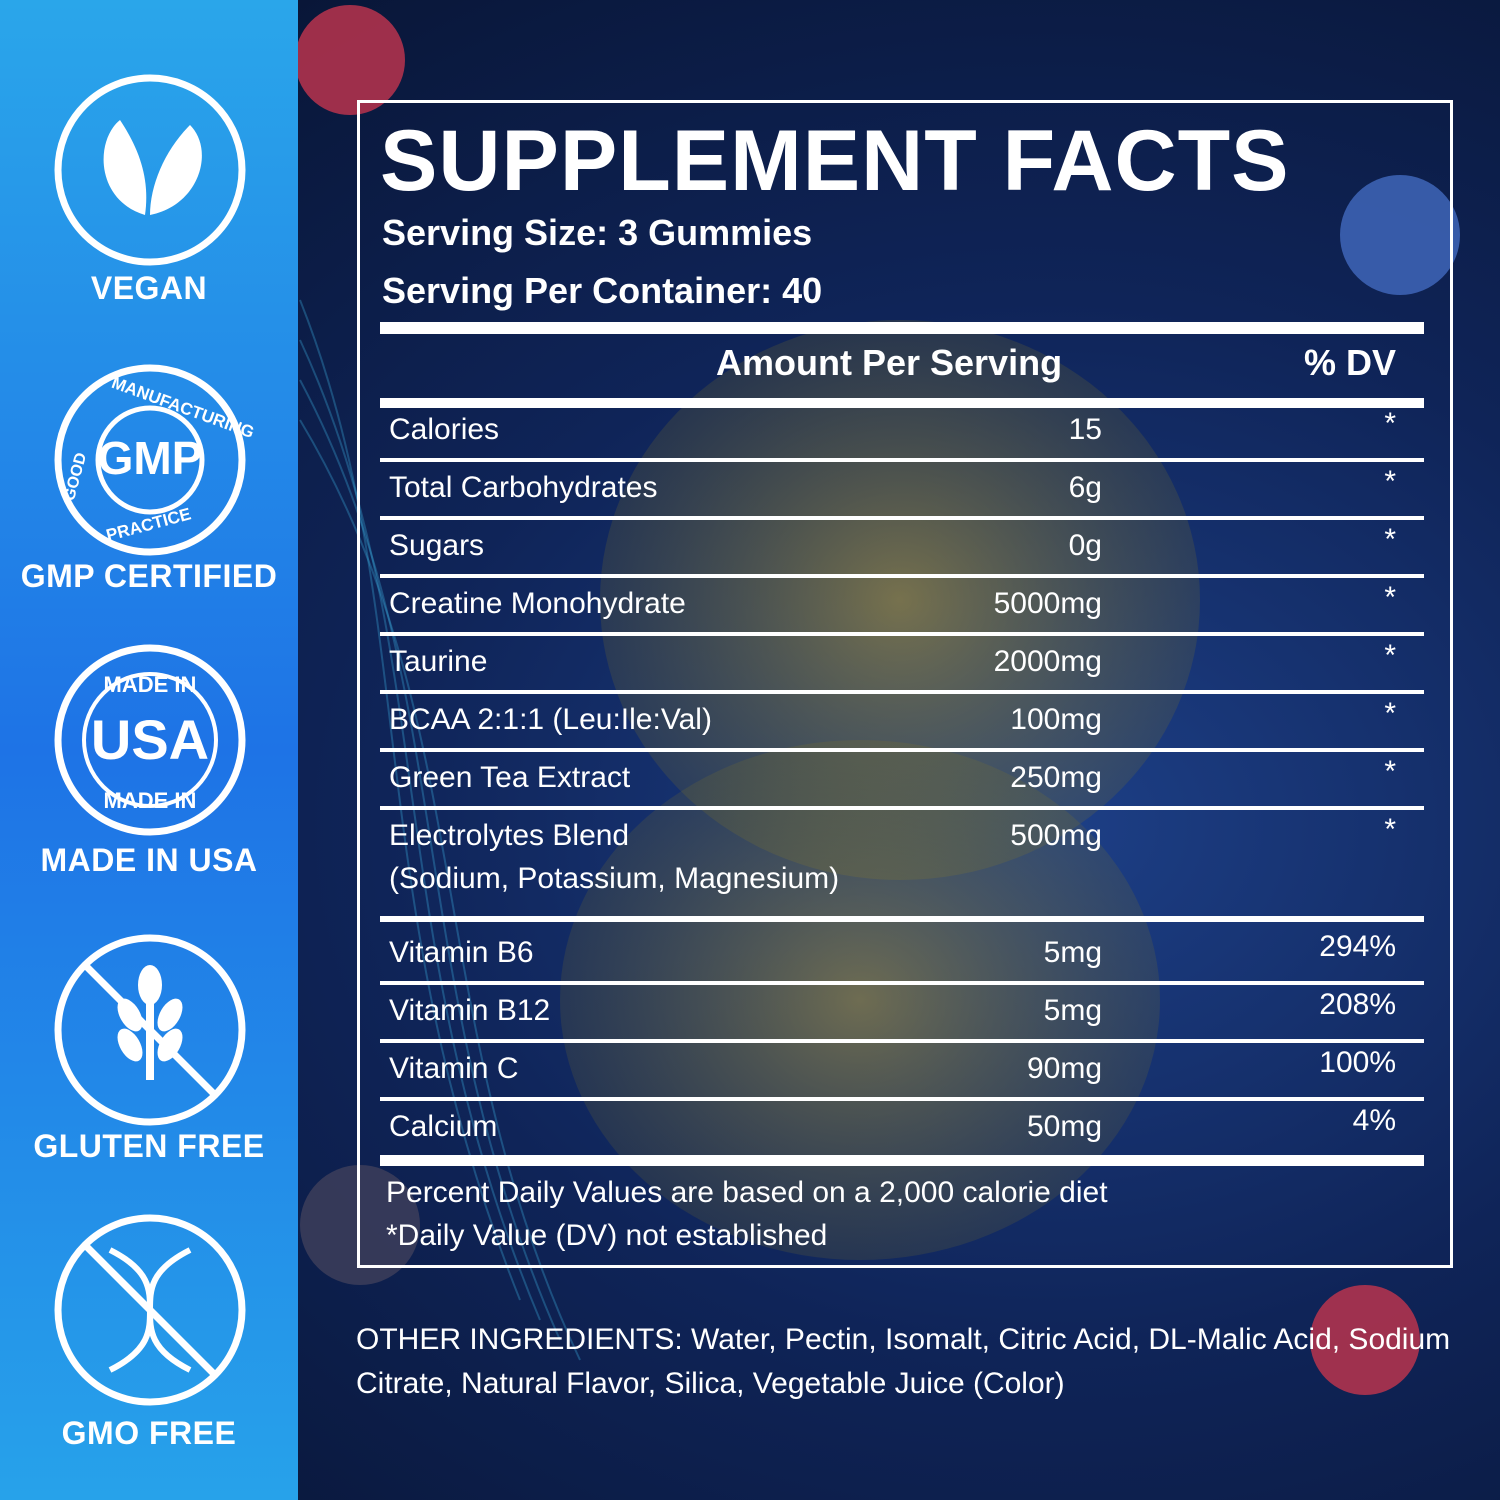 This screenshot has width=1500, height=1500. I want to click on header-amount: Amount Per Serving, so click(889, 362).